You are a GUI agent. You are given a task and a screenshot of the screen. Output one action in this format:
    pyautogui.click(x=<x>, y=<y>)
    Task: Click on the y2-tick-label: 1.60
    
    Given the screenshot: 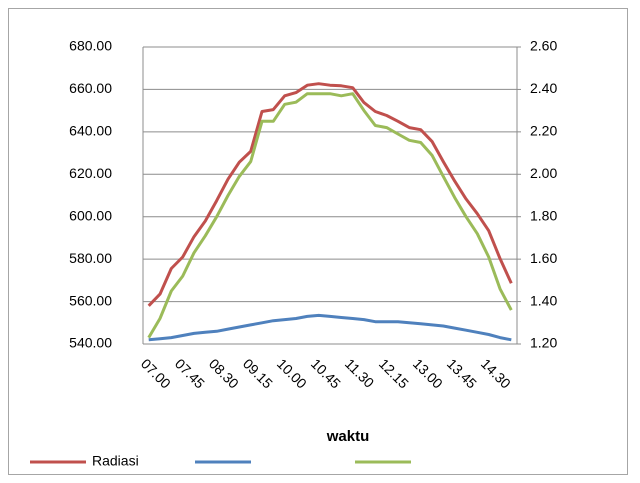 What is the action you would take?
    pyautogui.click(x=543, y=258)
    